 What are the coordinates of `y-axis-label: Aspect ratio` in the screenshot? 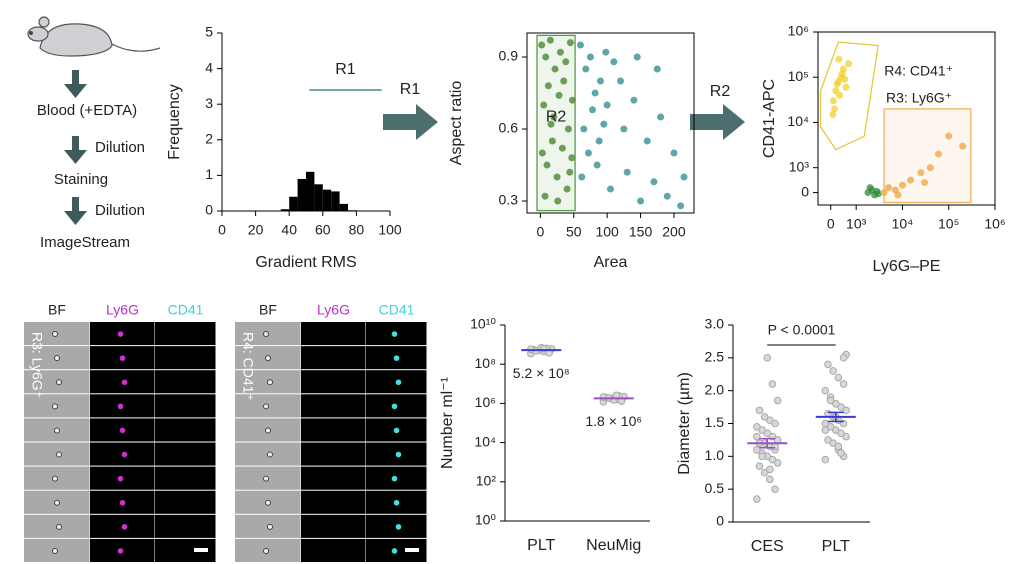 It's located at (456, 123).